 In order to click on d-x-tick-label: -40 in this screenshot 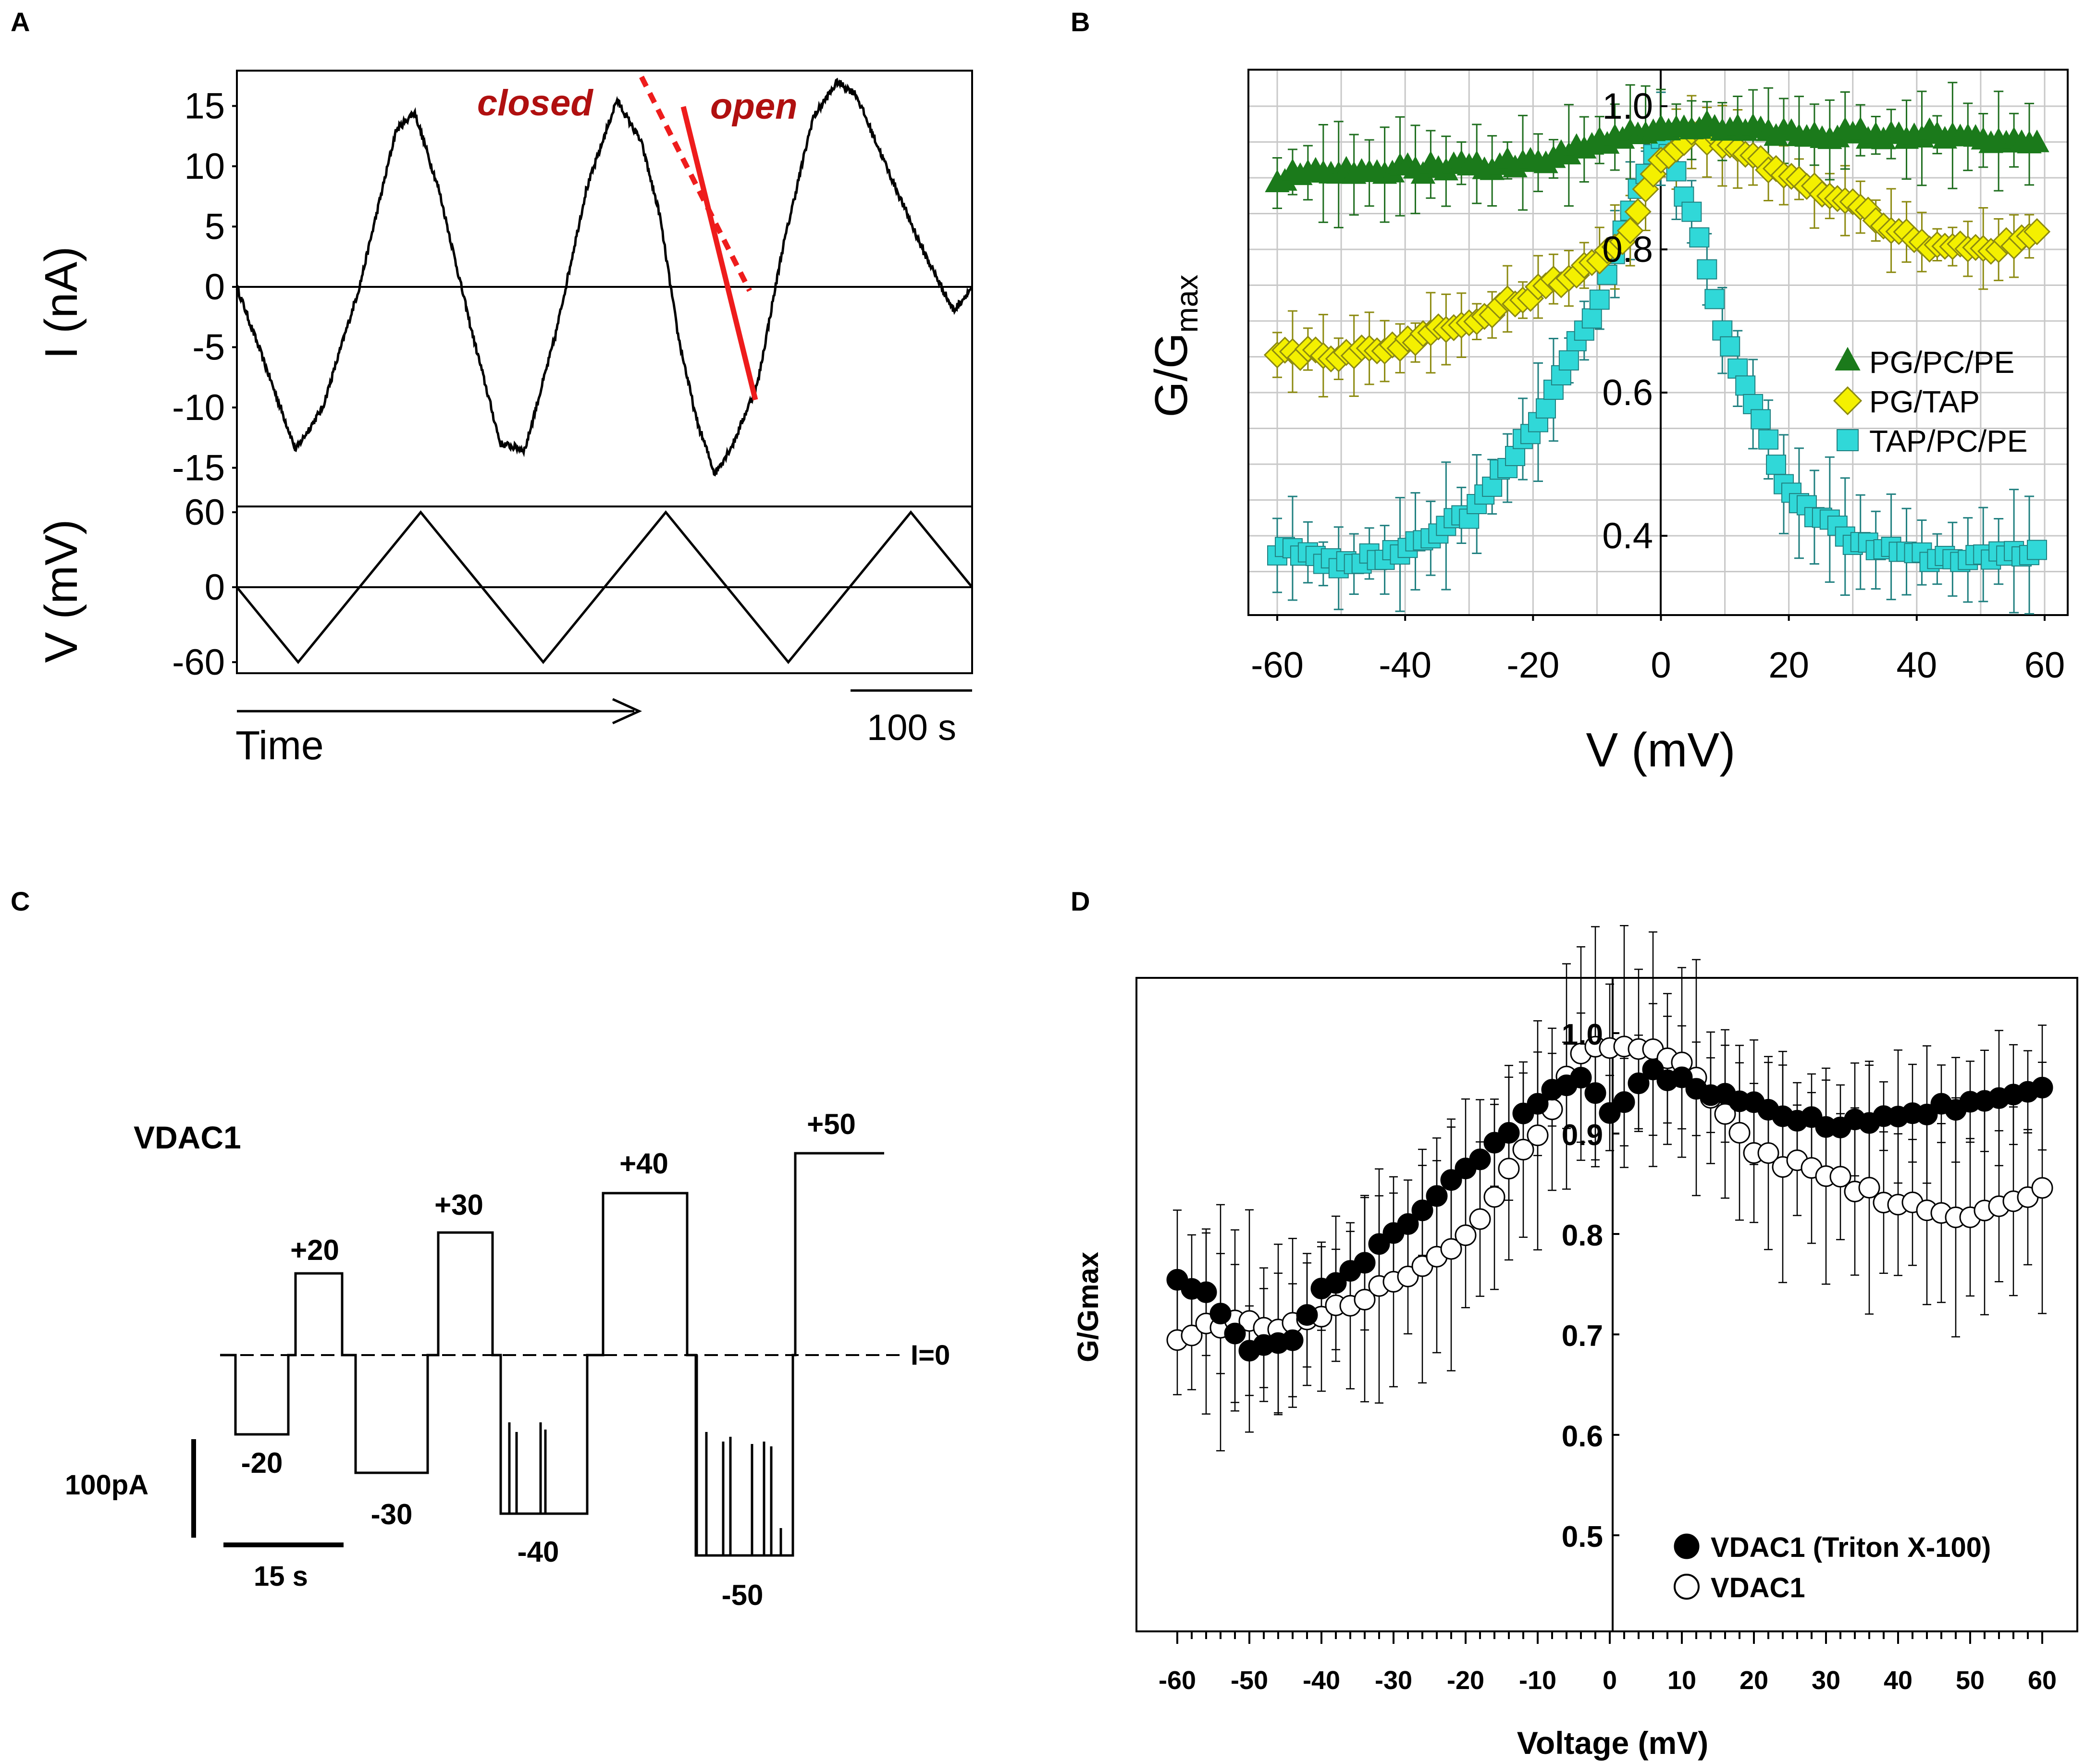, I will do `click(1322, 1680)`.